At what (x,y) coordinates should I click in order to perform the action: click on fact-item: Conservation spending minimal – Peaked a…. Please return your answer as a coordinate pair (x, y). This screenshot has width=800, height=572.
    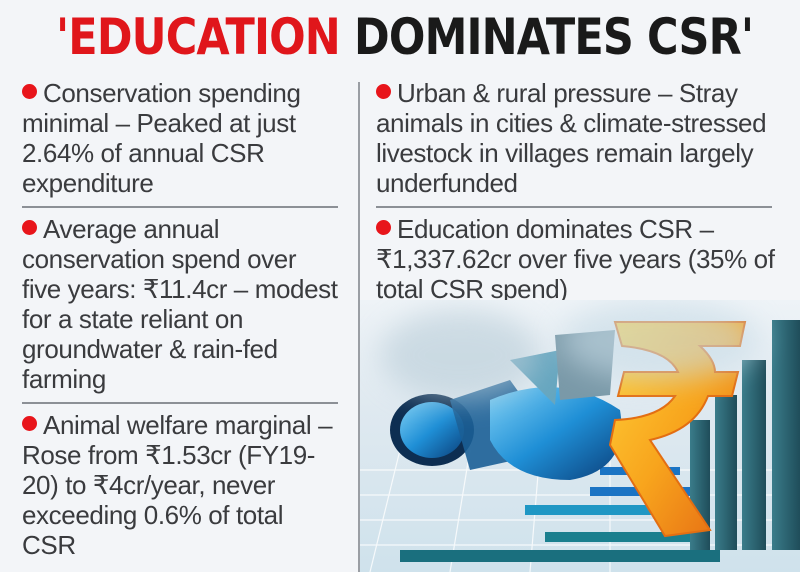
    Looking at the image, I should click on (181, 138).